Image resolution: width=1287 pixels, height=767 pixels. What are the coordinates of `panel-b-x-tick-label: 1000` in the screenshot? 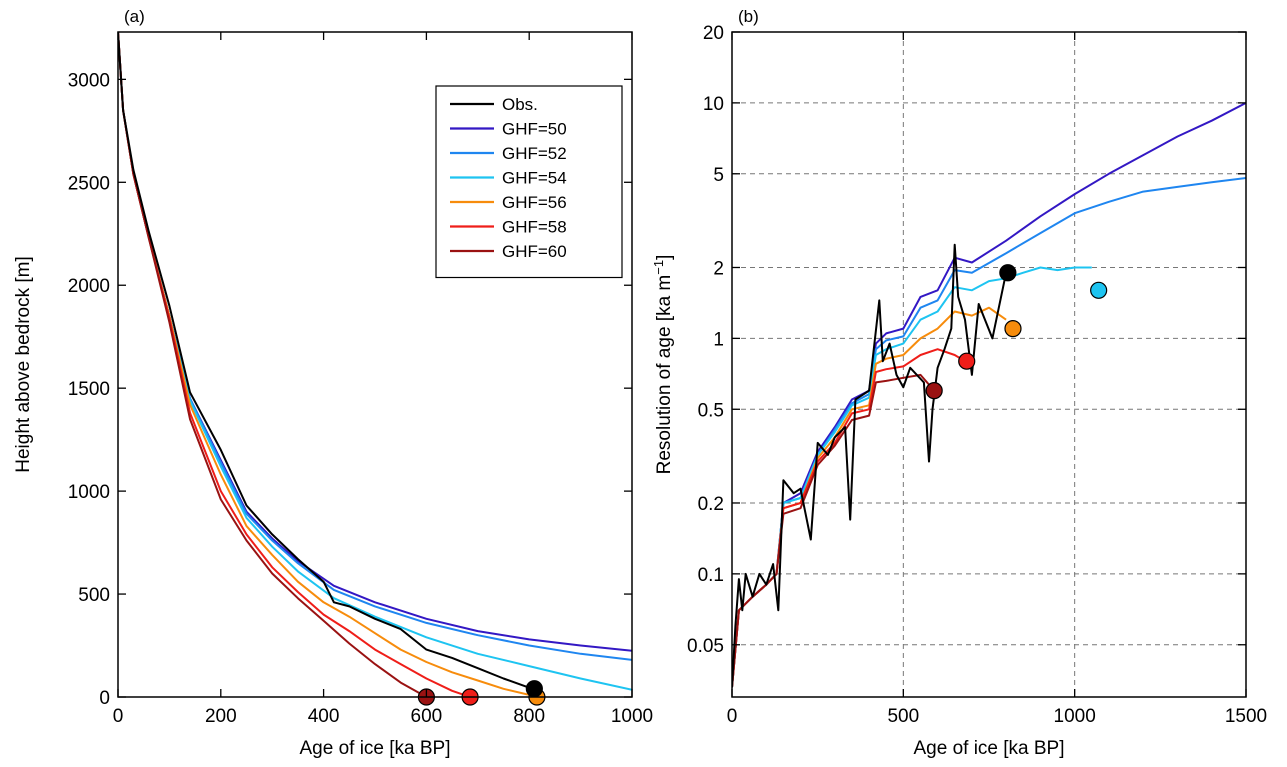 It's located at (1075, 716).